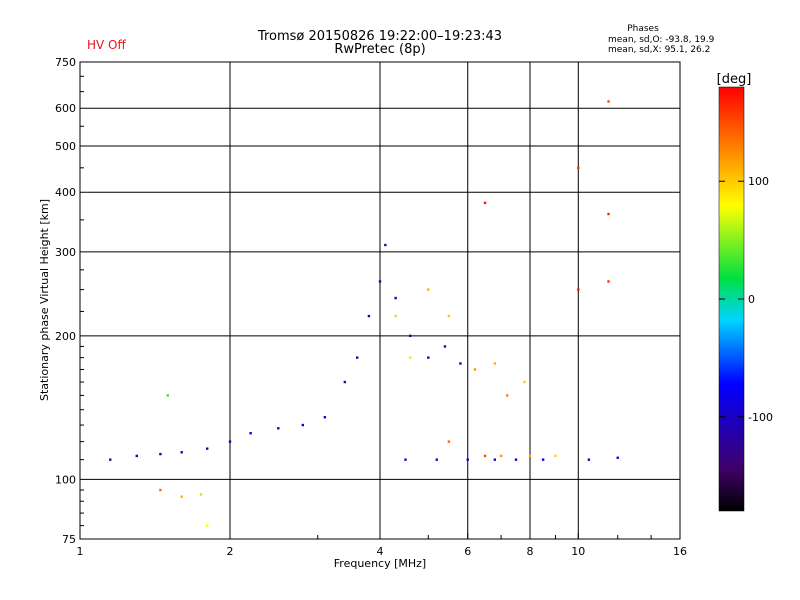  What do you see at coordinates (69, 539) in the screenshot?
I see `y-tick-label: 75` at bounding box center [69, 539].